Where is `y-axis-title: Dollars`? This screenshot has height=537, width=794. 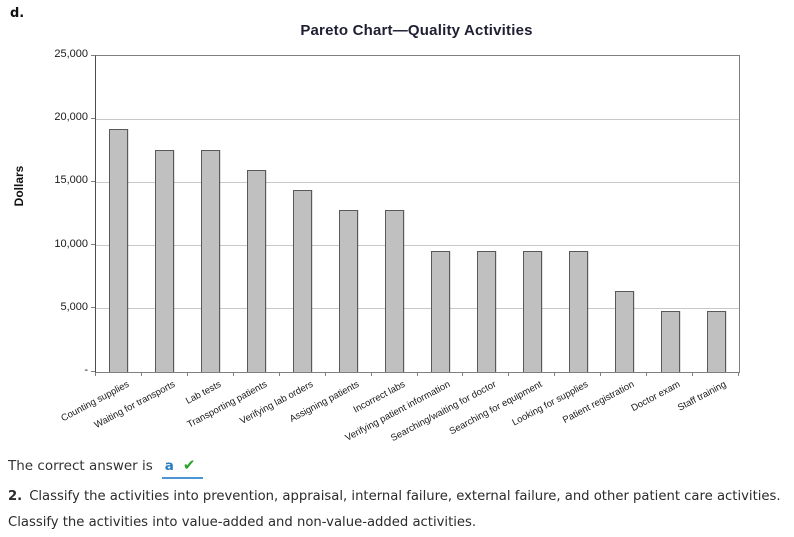
y-axis-title: Dollars is located at coordinates (19, 186).